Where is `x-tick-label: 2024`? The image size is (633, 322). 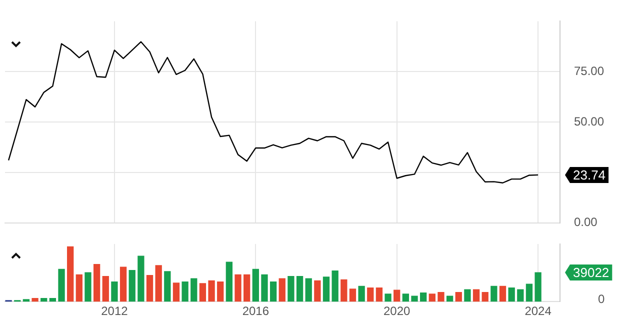
x-tick-label: 2024 is located at coordinates (538, 311).